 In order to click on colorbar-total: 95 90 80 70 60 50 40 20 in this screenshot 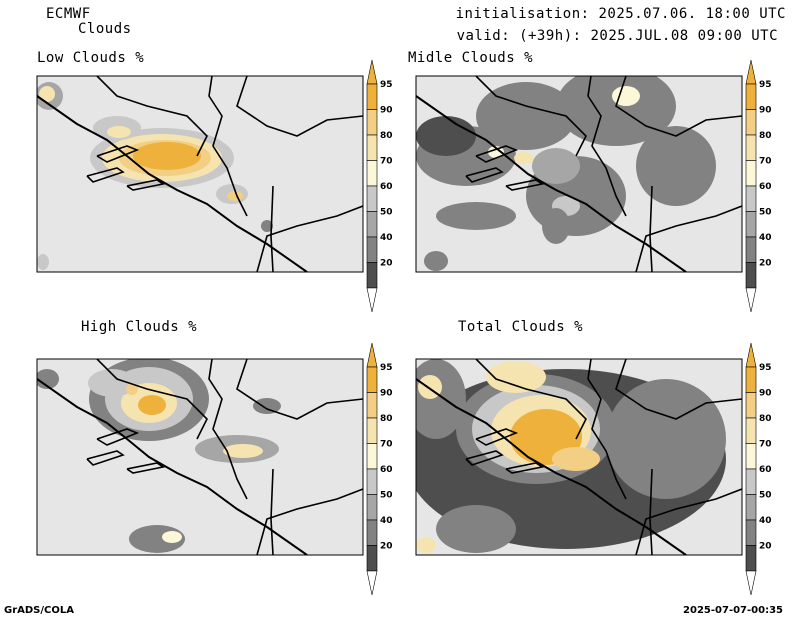, I will do `click(758, 469)`.